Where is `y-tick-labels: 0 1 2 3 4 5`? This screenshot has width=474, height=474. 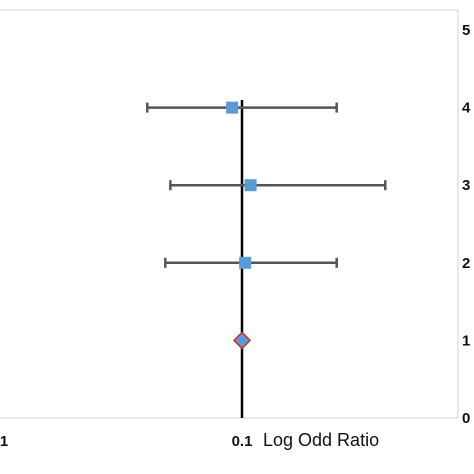 y-tick-labels: 0 1 2 3 4 5 is located at coordinates (466, 224).